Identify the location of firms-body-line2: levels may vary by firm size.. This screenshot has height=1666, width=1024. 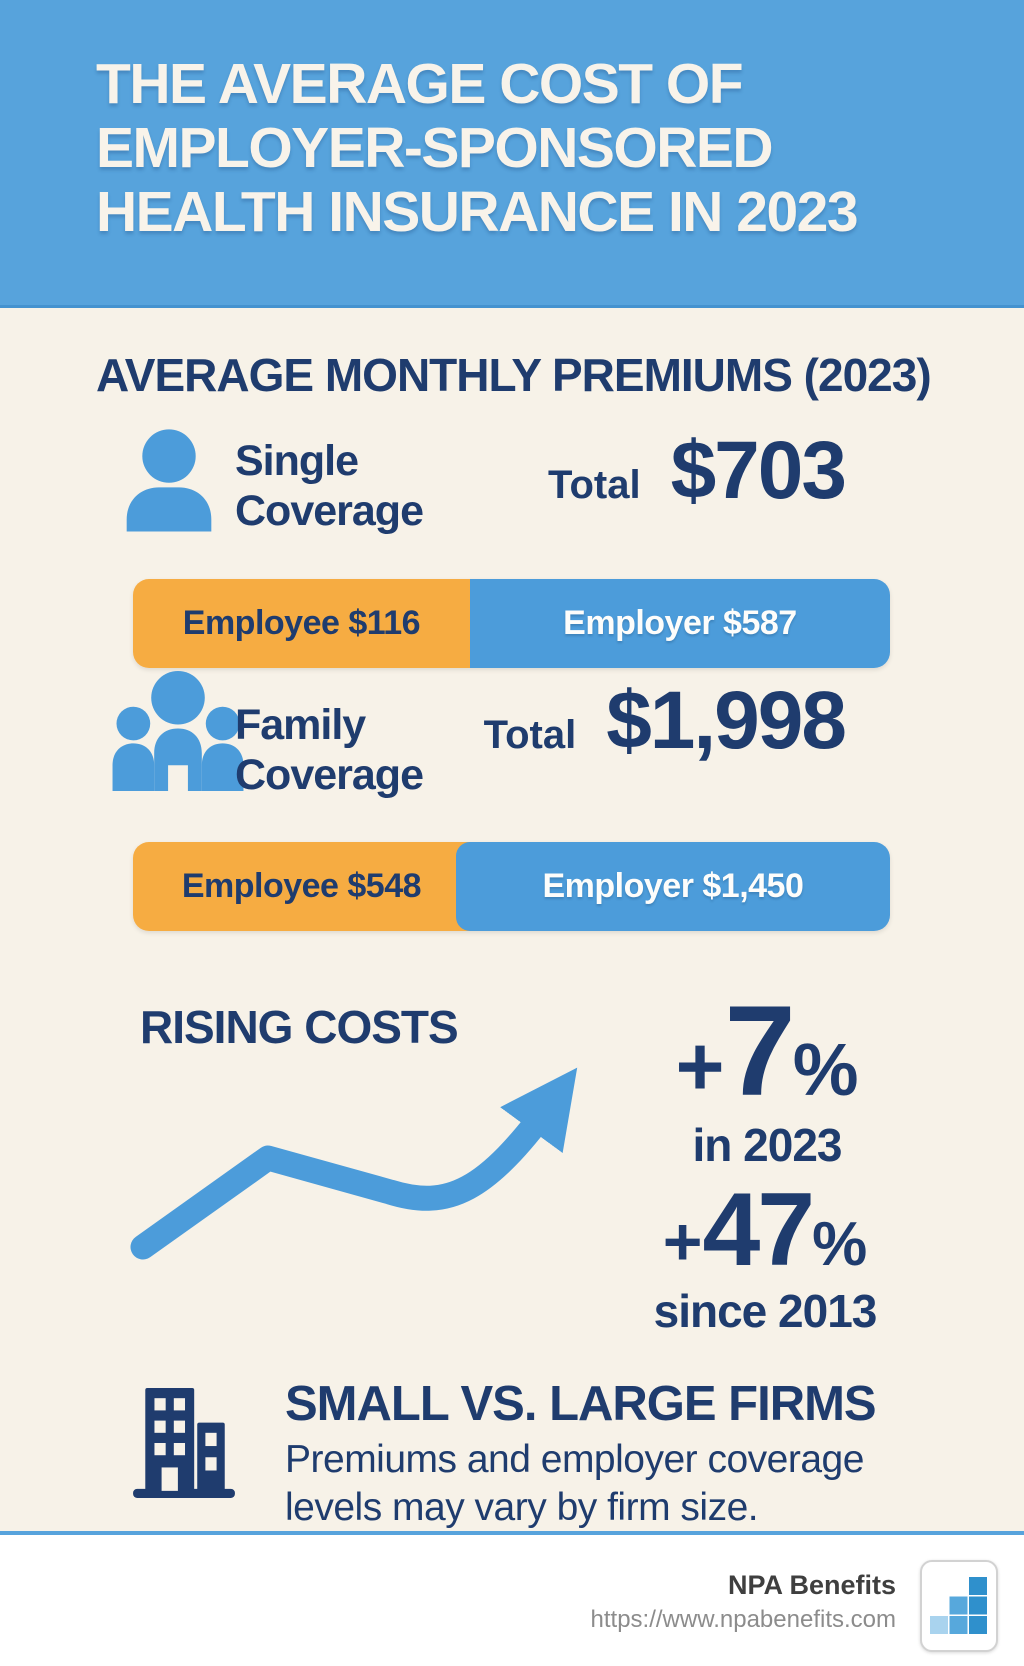
(522, 1507).